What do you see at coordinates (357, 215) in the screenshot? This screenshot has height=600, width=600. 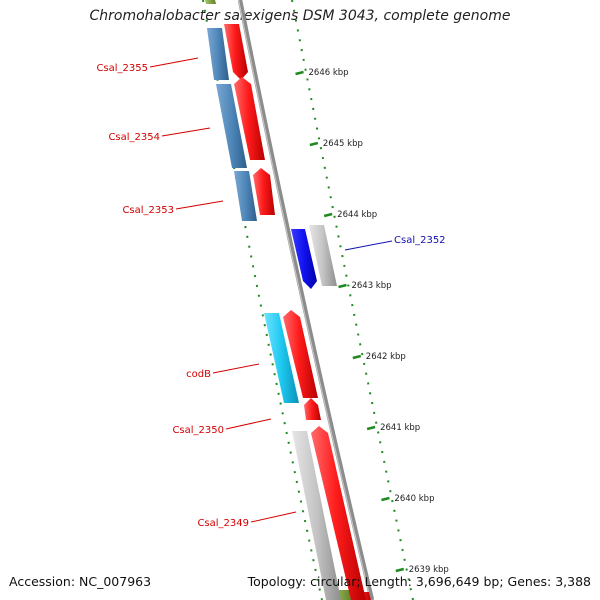 I see `ruler-label-2644: 2644 kbp` at bounding box center [357, 215].